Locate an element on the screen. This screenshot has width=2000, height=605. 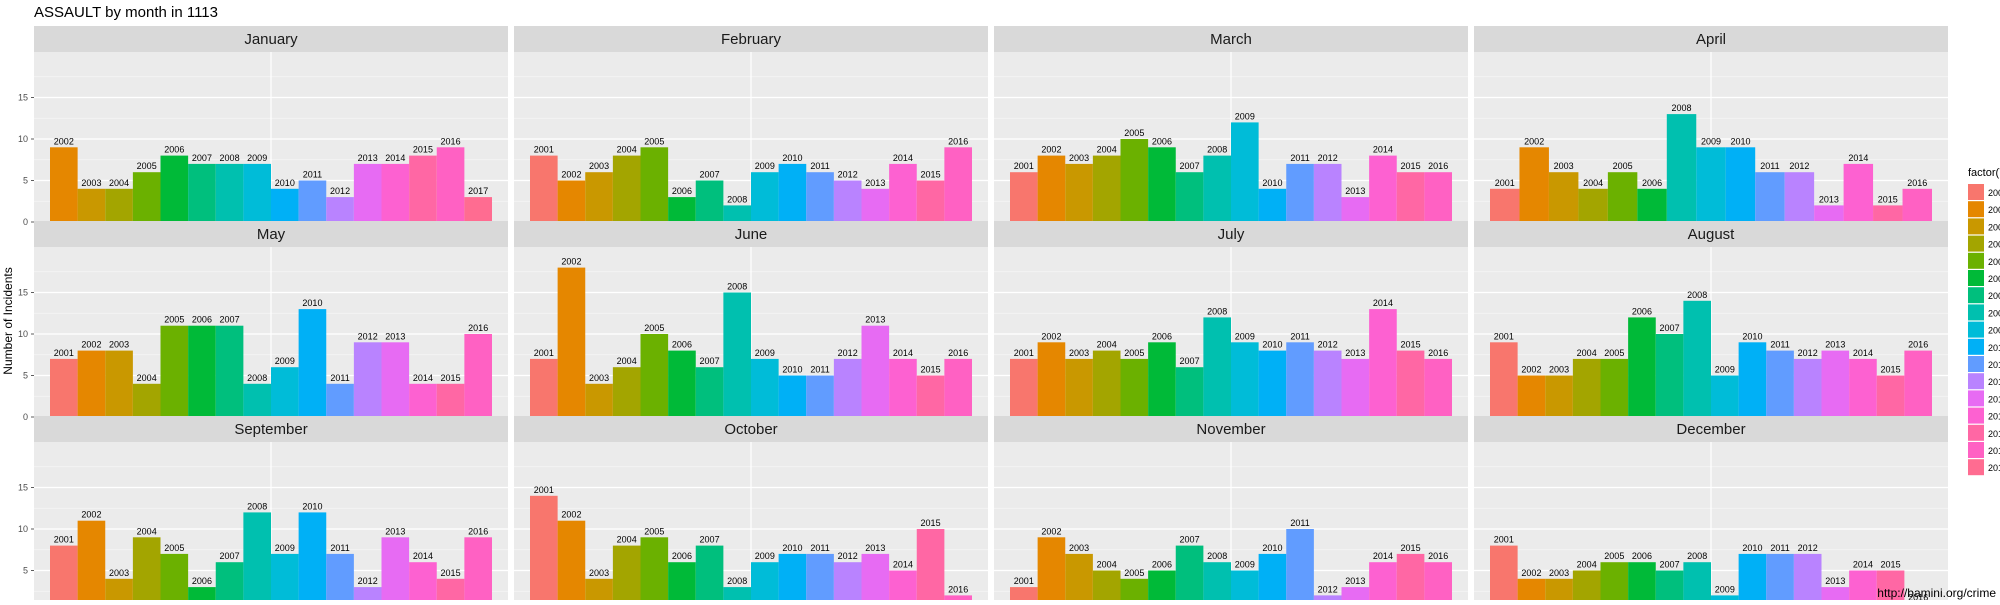
facet-strip-label: November is located at coordinates (1230, 429).